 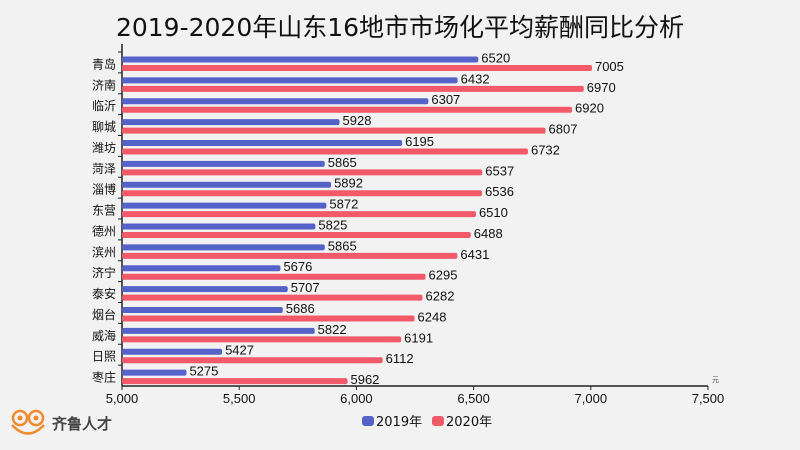 I want to click on data-label: 6191, so click(x=418, y=337).